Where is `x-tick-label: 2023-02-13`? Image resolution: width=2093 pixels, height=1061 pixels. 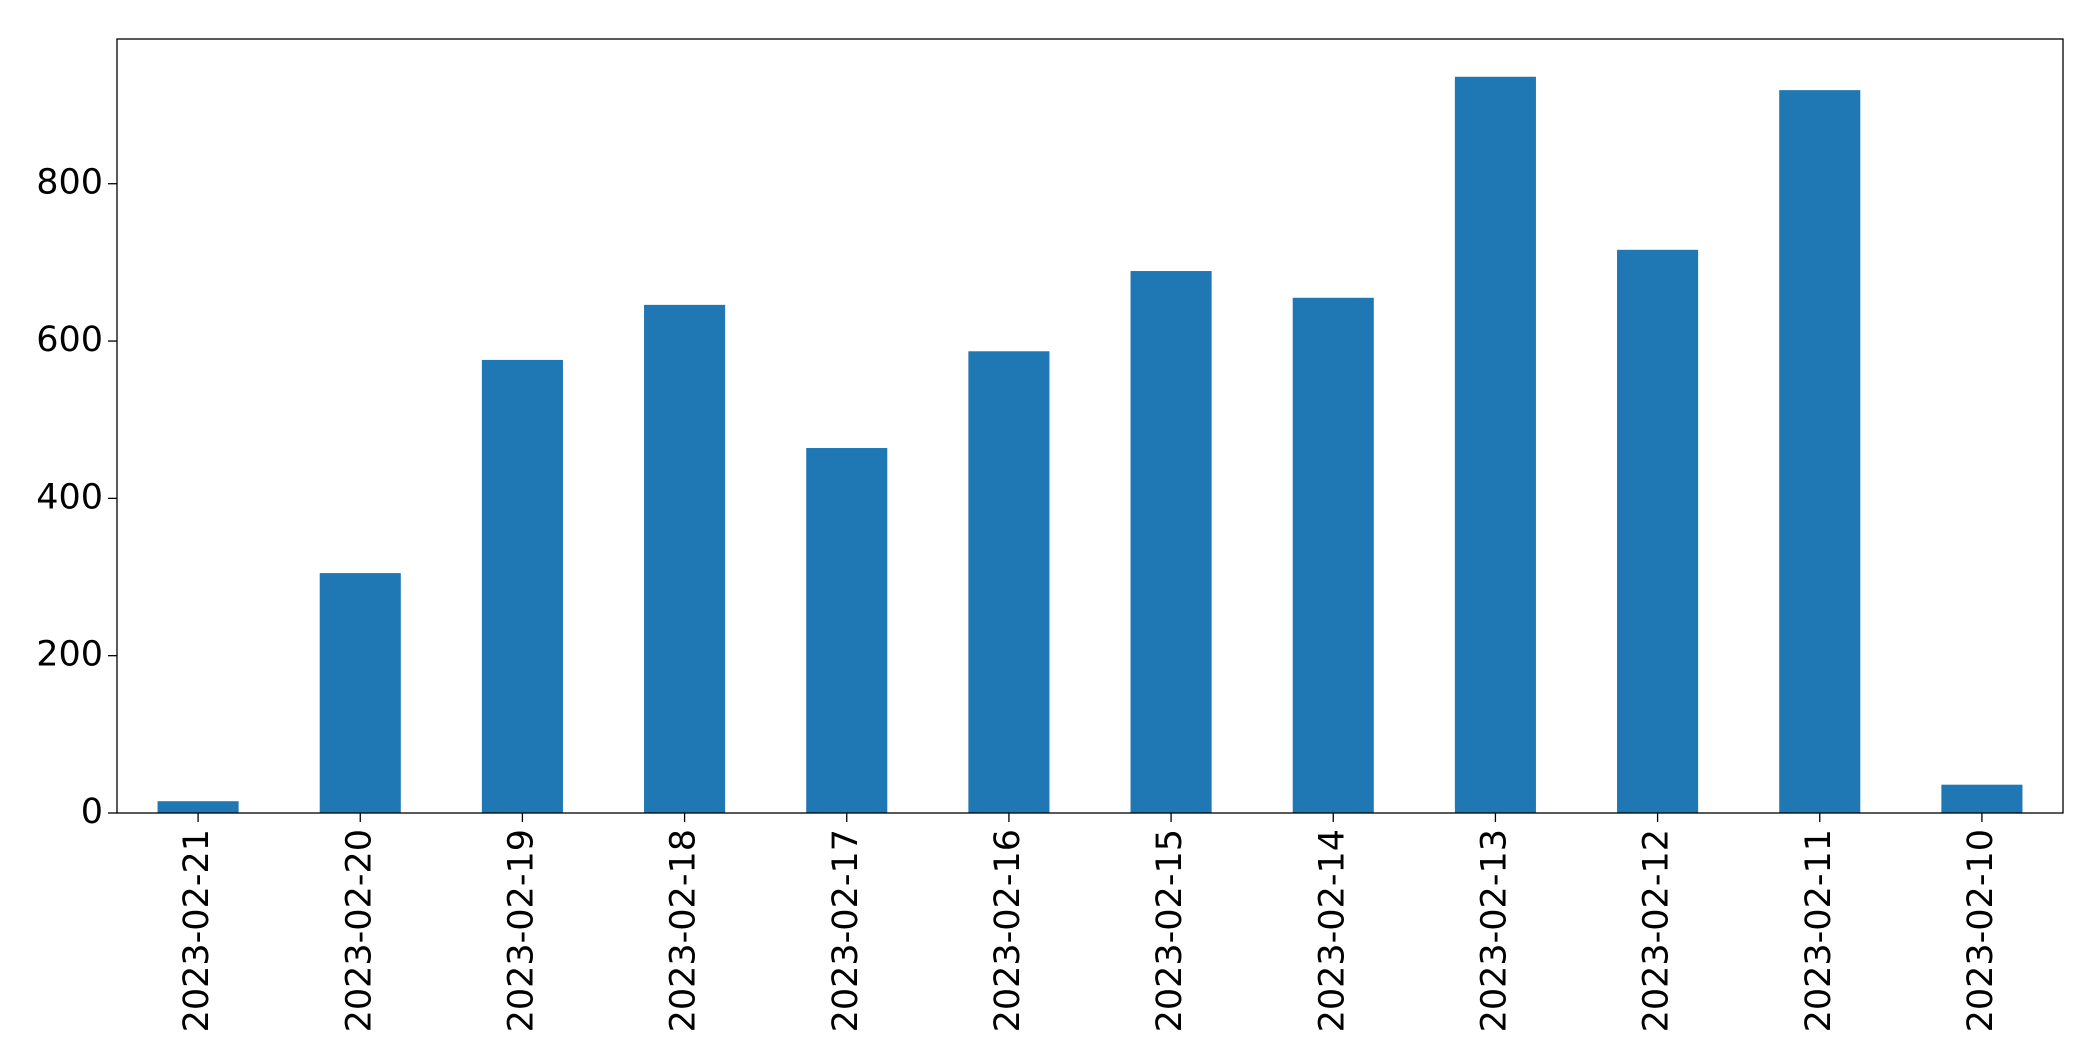 x-tick-label: 2023-02-13 is located at coordinates (1494, 930).